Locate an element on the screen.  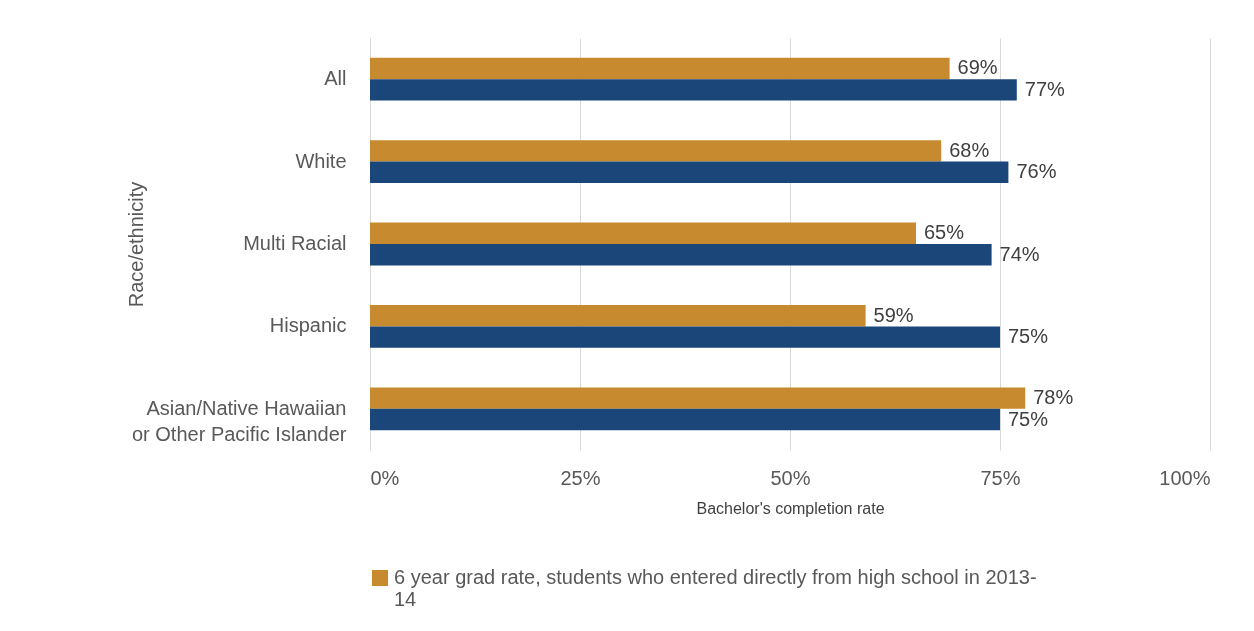
data-label: 77% is located at coordinates (1045, 88).